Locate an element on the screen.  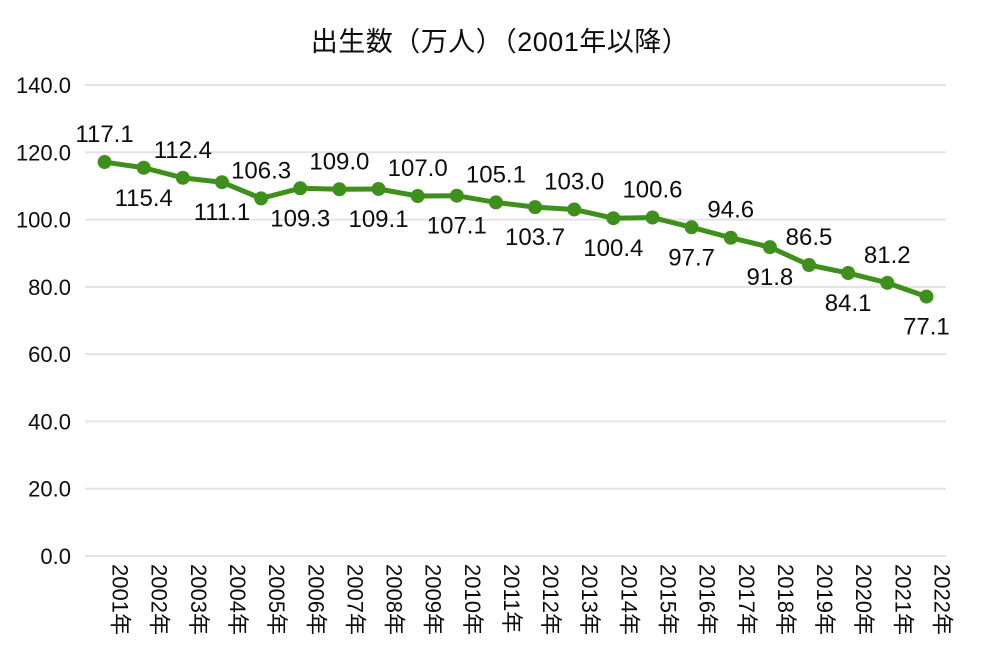
data-point-label: 109.0 is located at coordinates (339, 161).